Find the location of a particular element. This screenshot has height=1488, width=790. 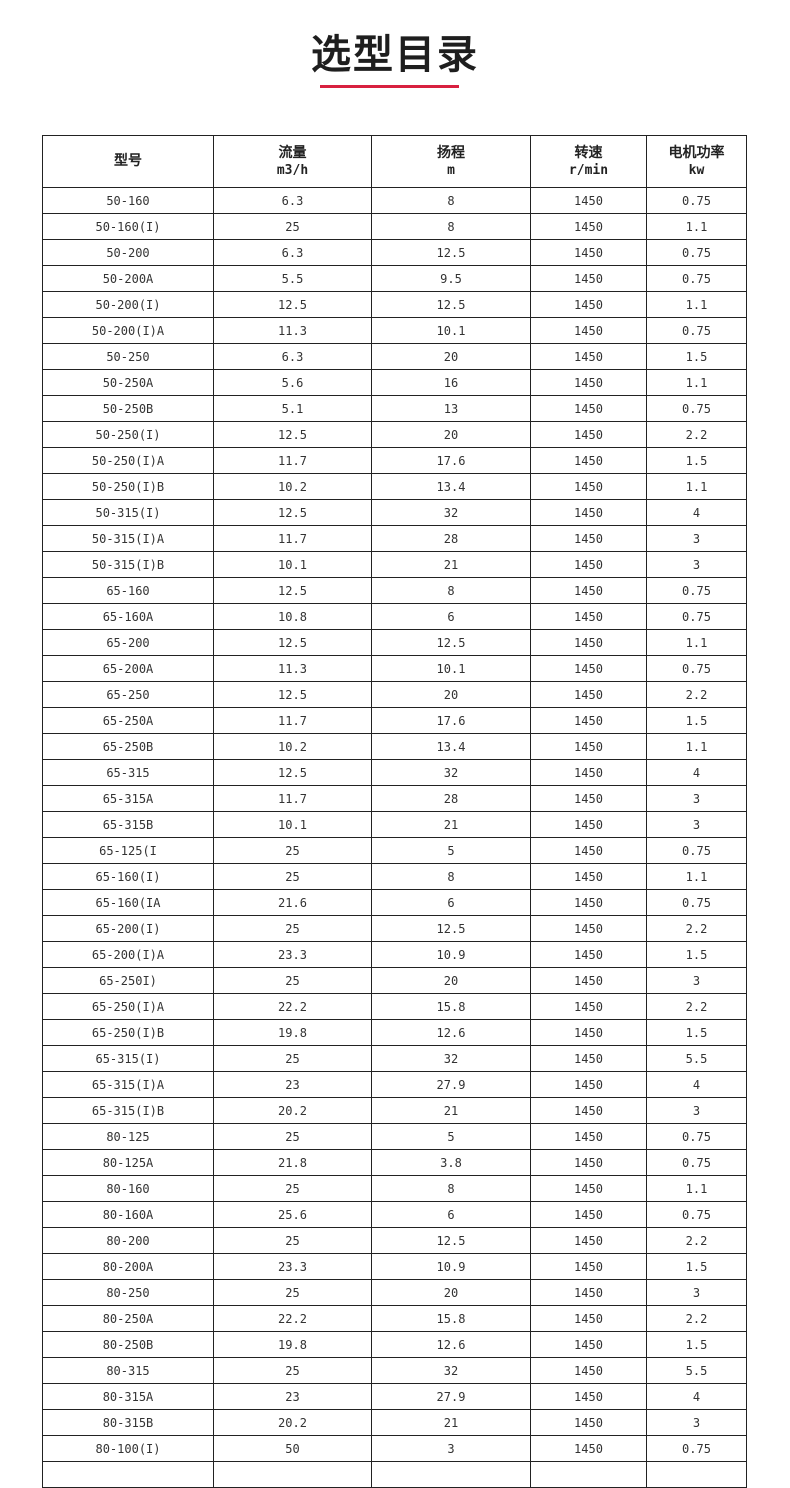

header-label: 流量 is located at coordinates (292, 152).